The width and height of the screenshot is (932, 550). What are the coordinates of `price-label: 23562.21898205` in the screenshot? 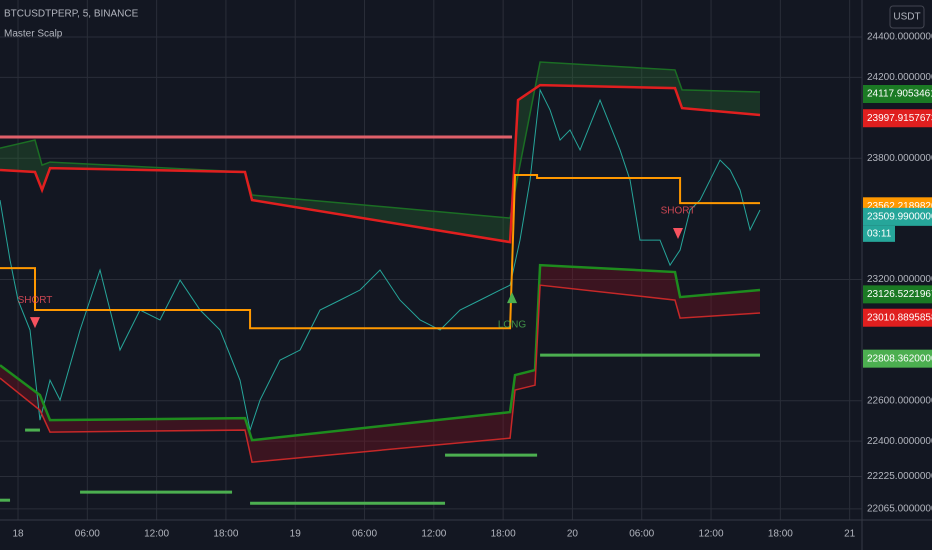 It's located at (899, 206).